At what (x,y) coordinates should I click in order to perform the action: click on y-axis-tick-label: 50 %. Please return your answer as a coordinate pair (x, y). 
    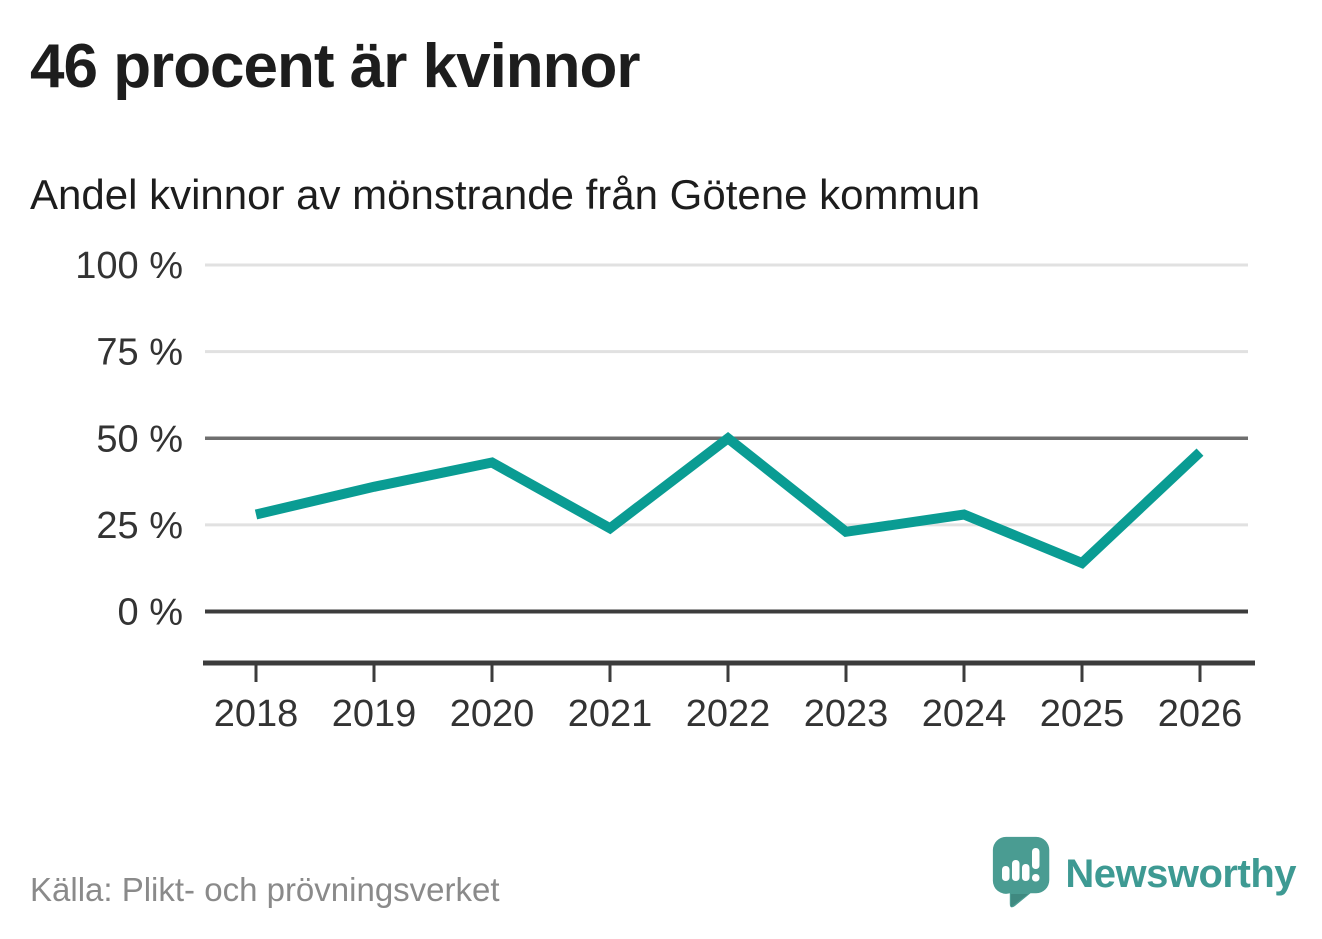
    Looking at the image, I should click on (139, 439).